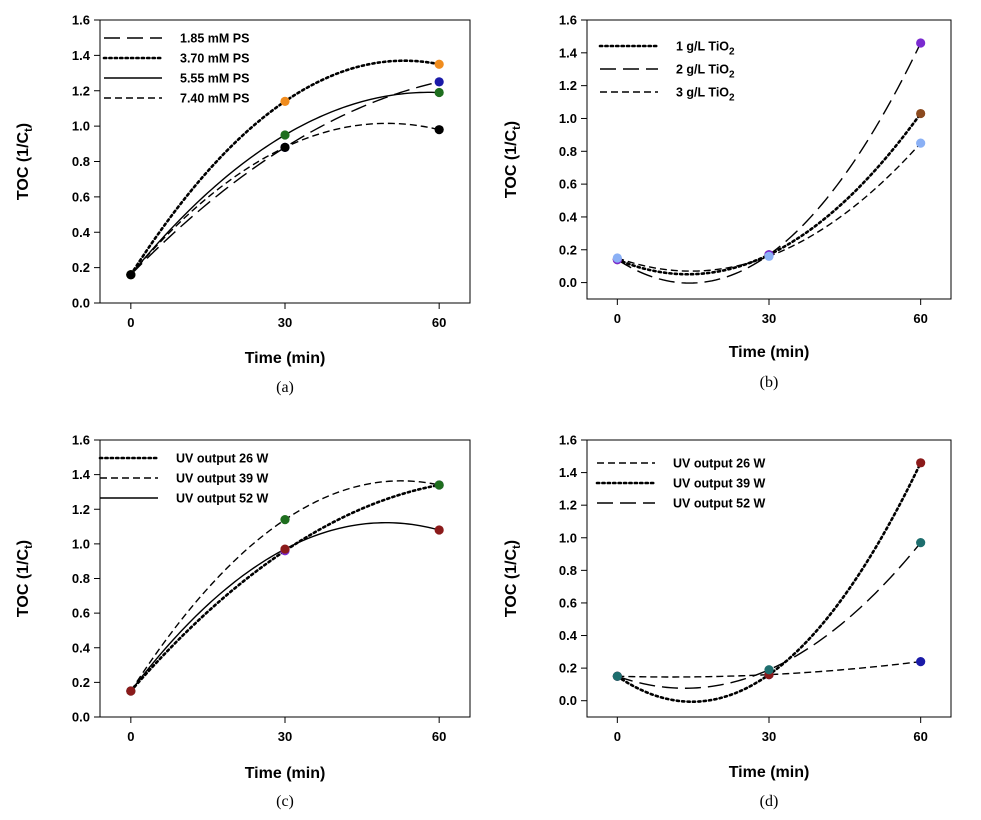 The height and width of the screenshot is (820, 981). Describe the element at coordinates (214, 79) in the screenshot. I see `legend-label: 5.55 mM PS` at that location.